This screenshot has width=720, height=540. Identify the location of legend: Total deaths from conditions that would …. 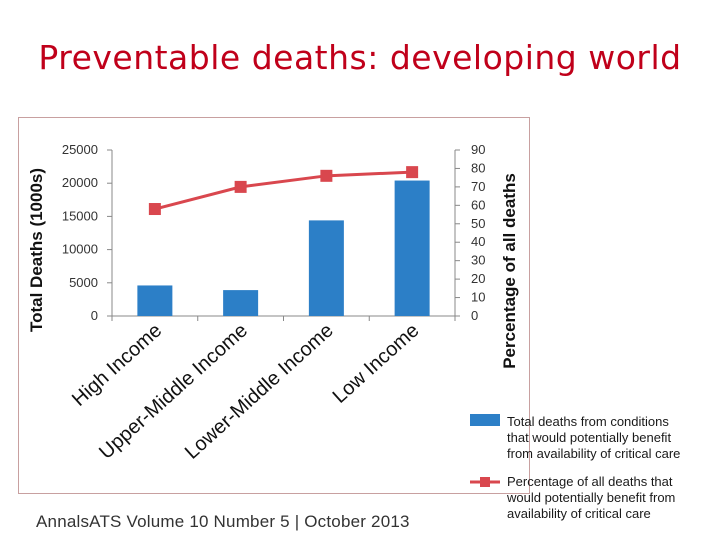
(575, 467).